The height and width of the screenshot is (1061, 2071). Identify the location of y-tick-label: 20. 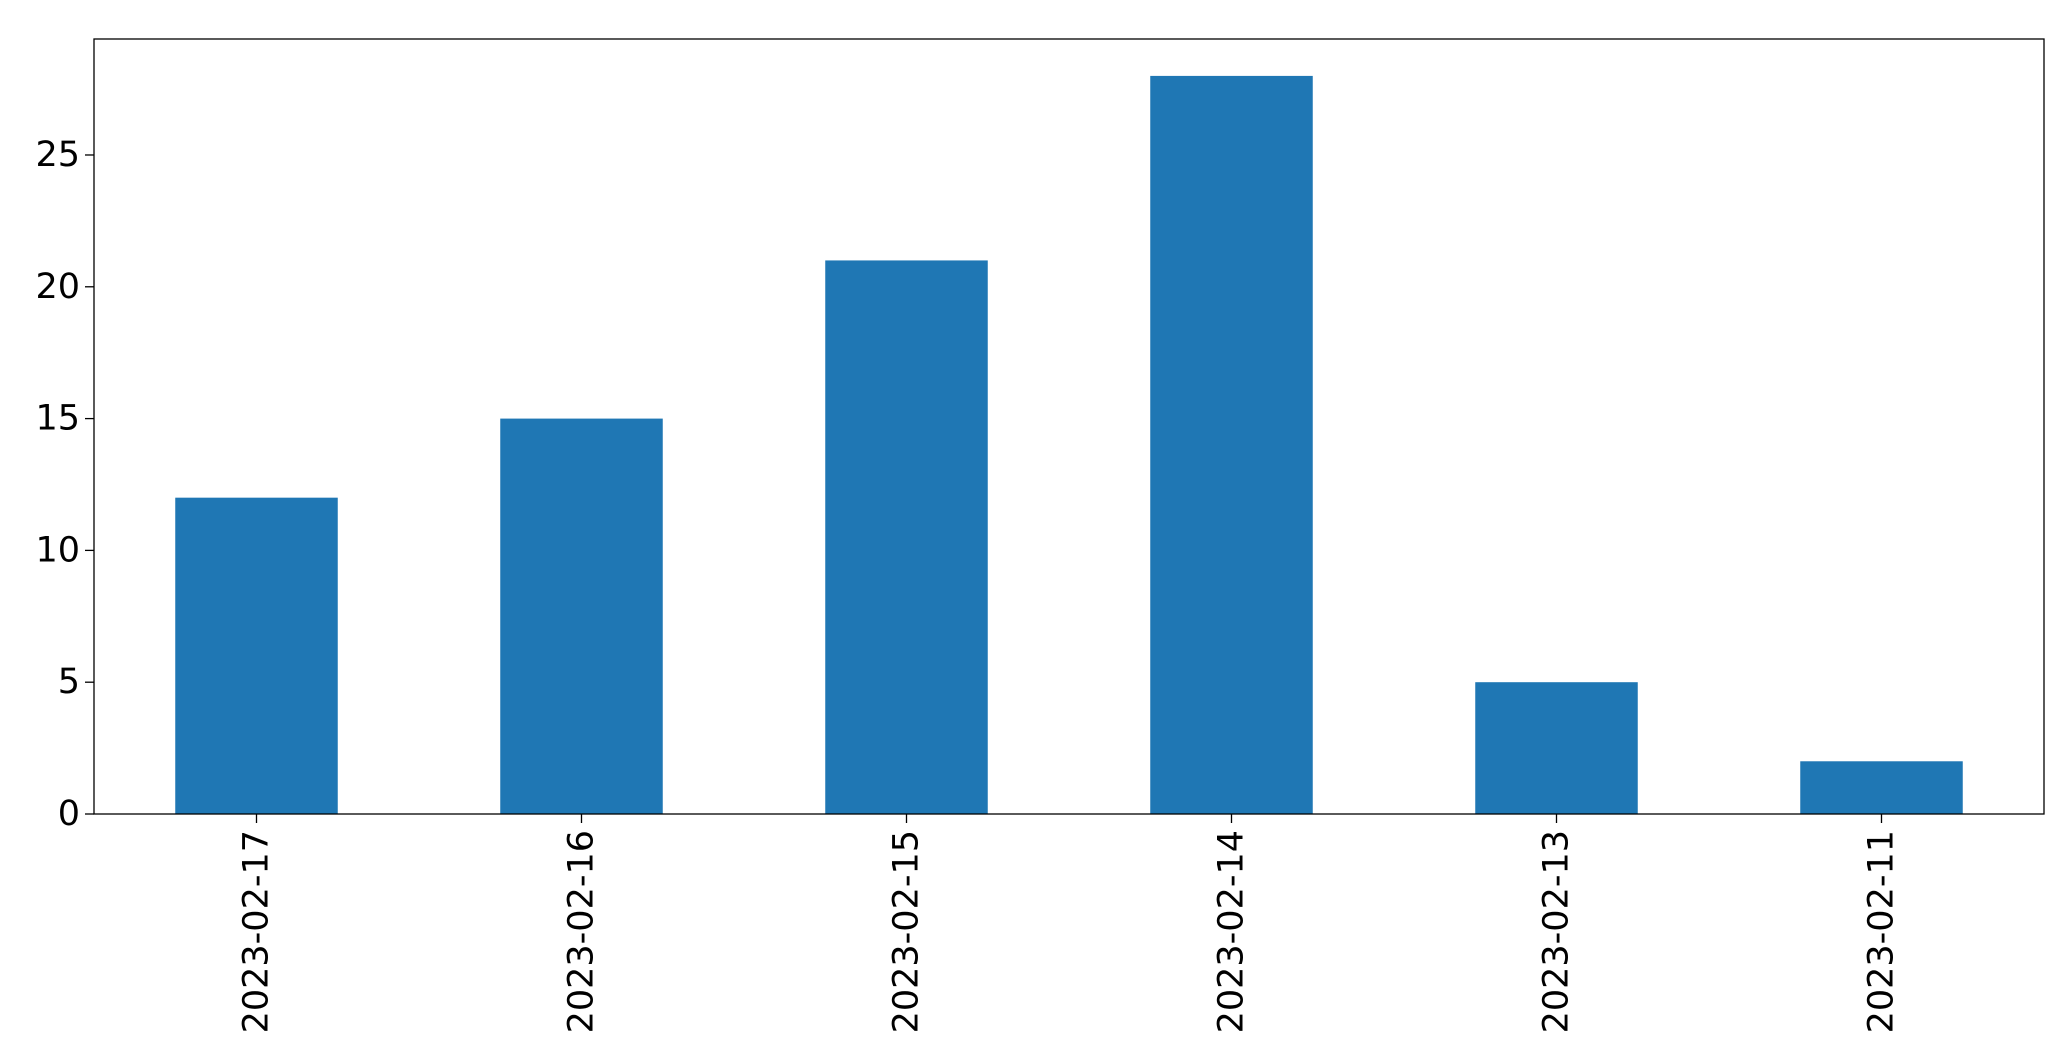
(57, 287).